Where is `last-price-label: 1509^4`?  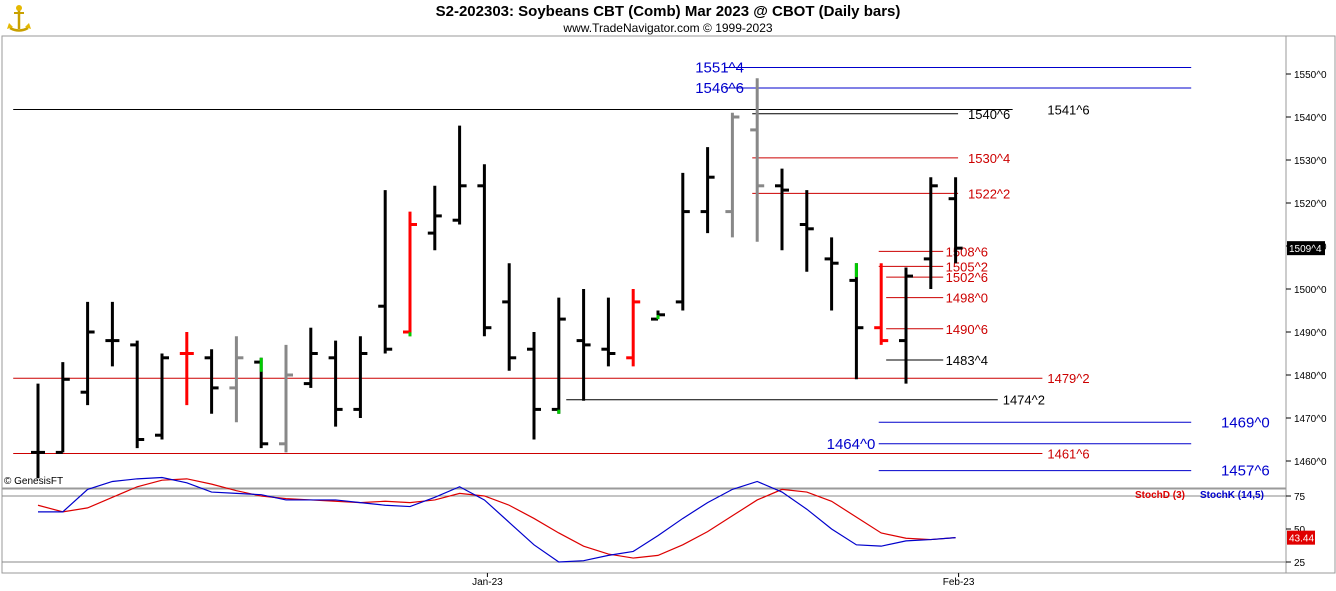
last-price-label: 1509^4 is located at coordinates (1305, 249).